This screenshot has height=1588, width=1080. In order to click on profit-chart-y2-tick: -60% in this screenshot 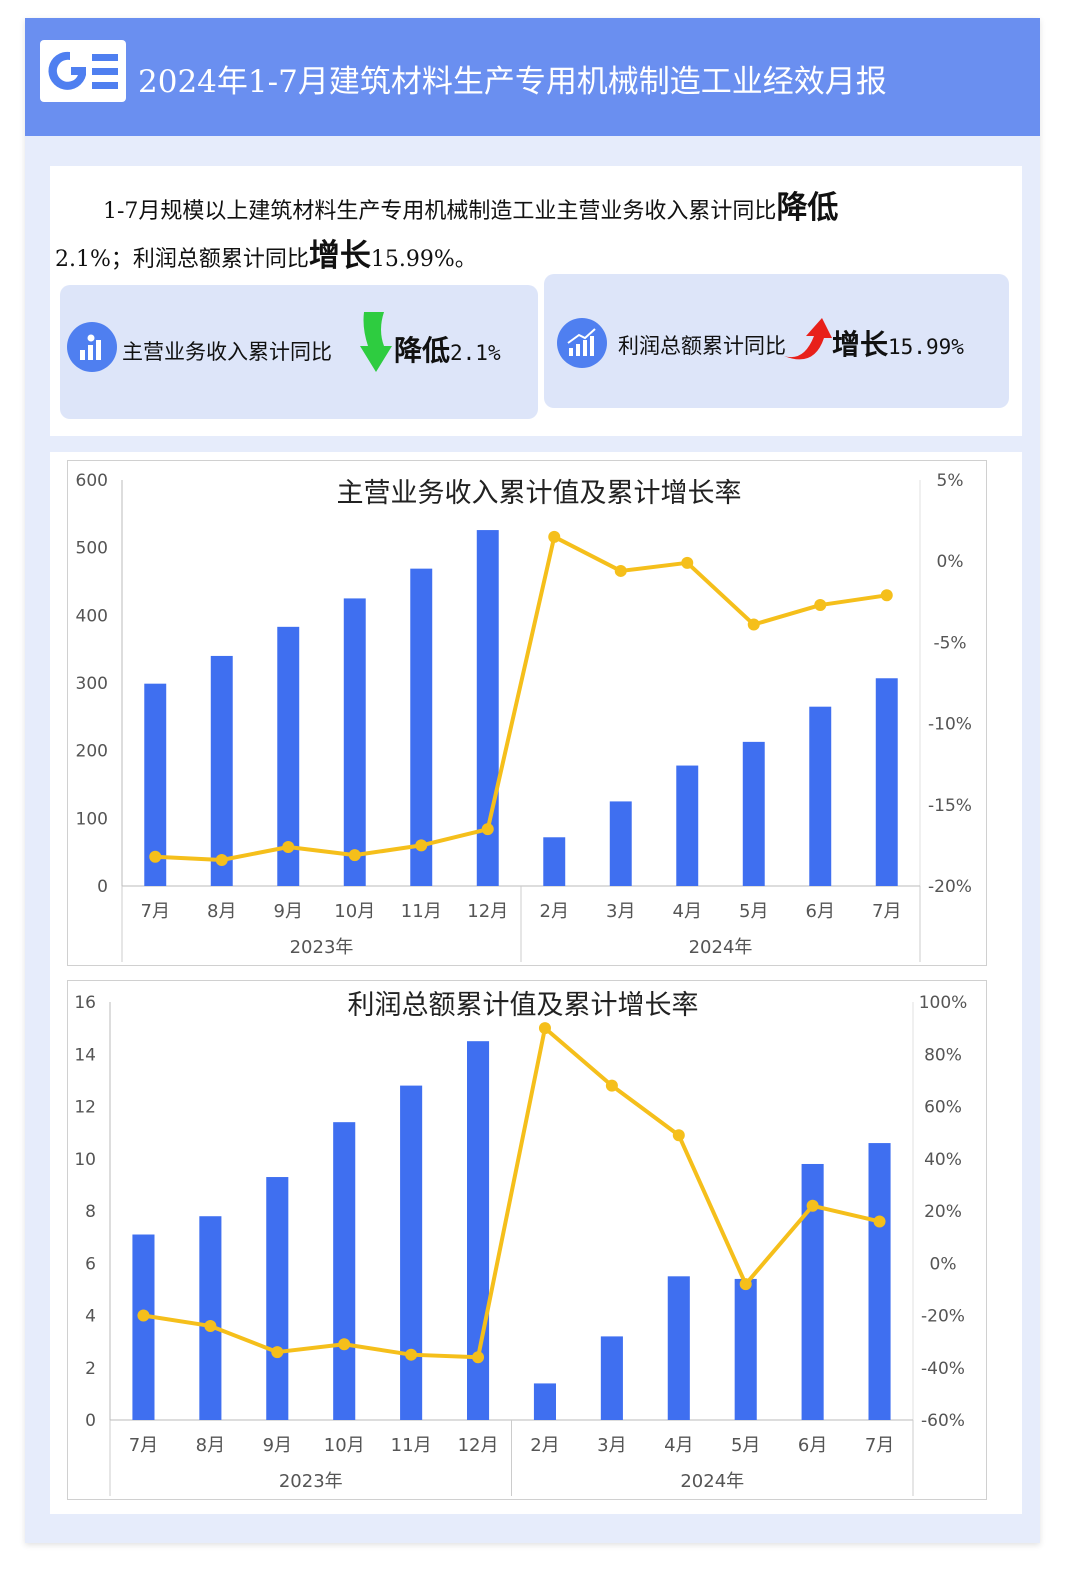, I will do `click(943, 1421)`.